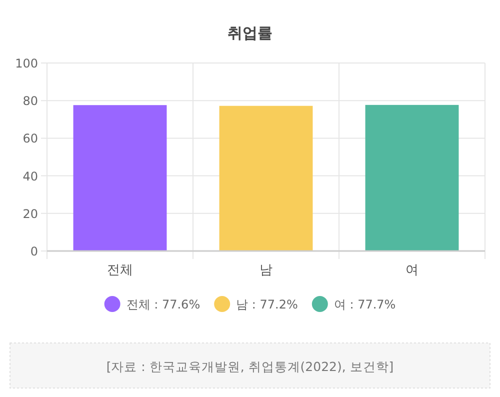  What do you see at coordinates (266, 270) in the screenshot?
I see `x-tick-label: 남` at bounding box center [266, 270].